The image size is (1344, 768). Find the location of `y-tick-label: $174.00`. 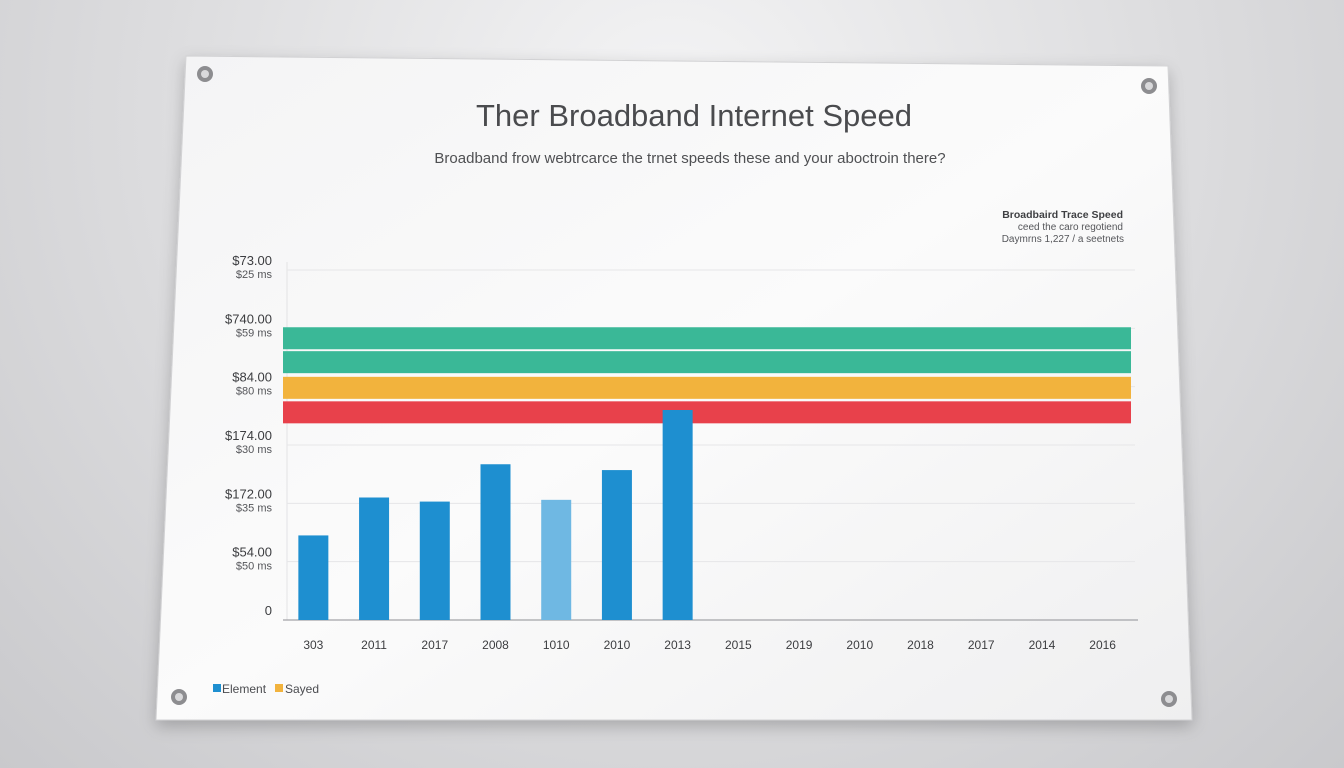

y-tick-label: $174.00 is located at coordinates (248, 435).